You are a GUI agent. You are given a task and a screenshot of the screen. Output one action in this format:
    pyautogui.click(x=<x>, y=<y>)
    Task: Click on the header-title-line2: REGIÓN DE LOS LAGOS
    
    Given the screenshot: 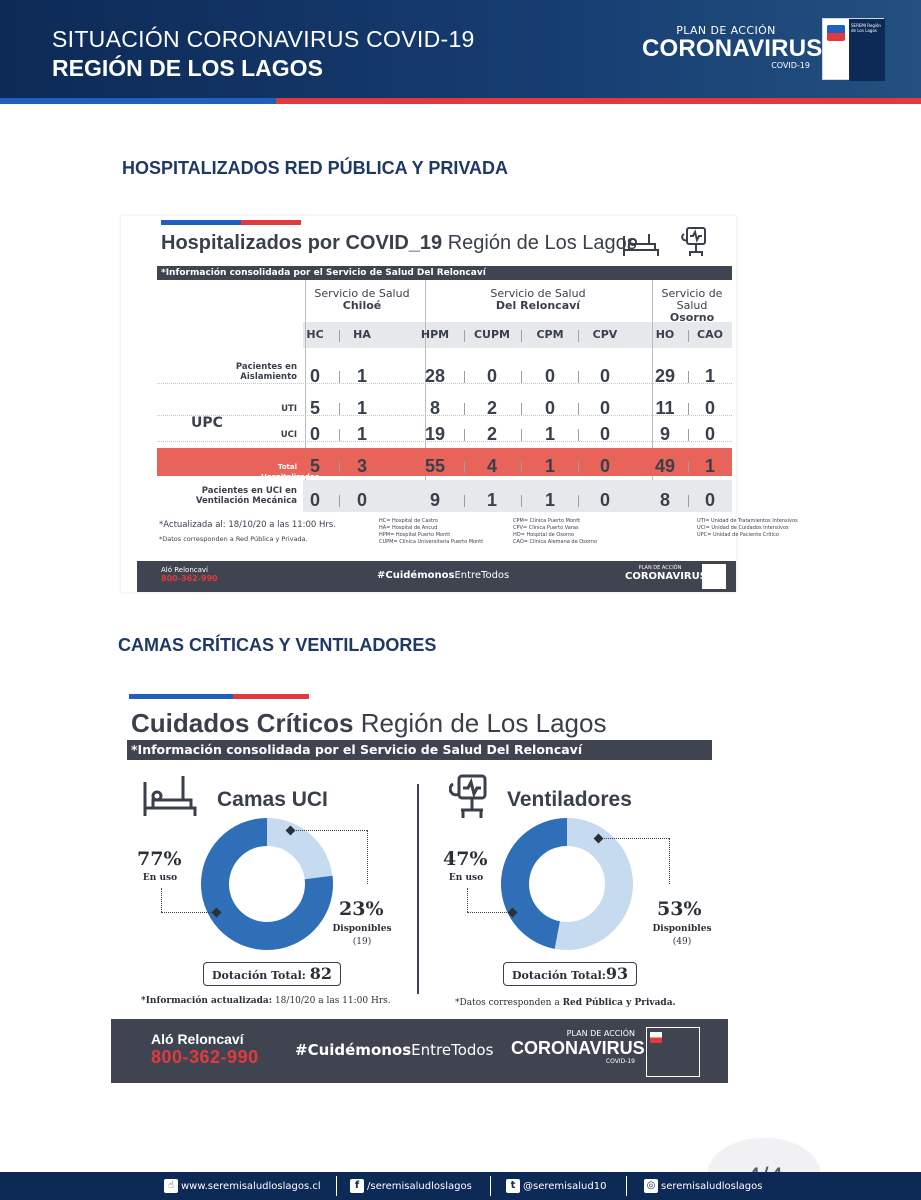 What is the action you would take?
    pyautogui.click(x=187, y=68)
    